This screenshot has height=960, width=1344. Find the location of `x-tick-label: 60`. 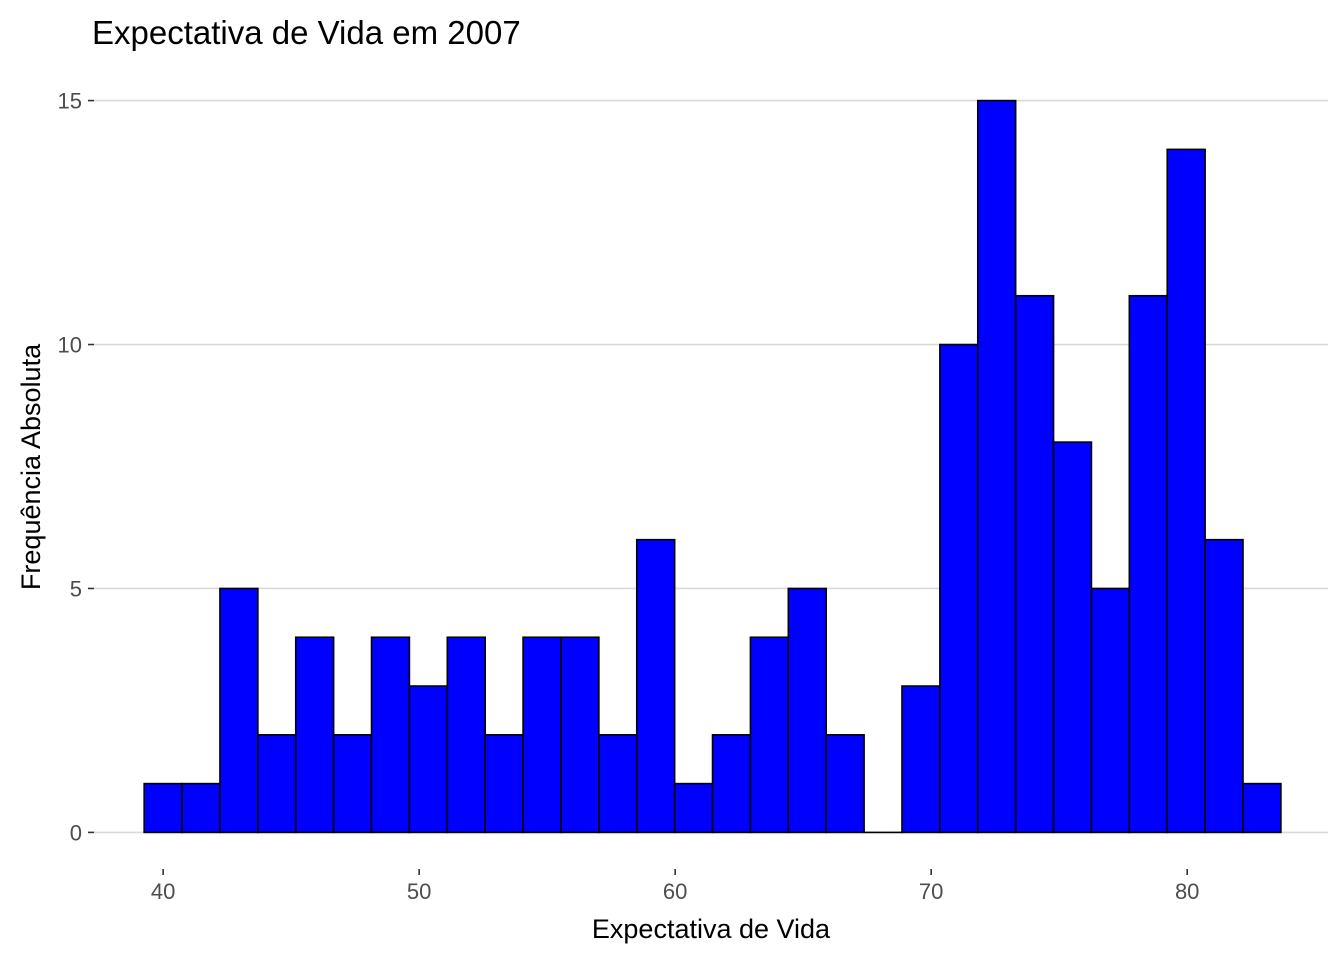

x-tick-label: 60 is located at coordinates (675, 891).